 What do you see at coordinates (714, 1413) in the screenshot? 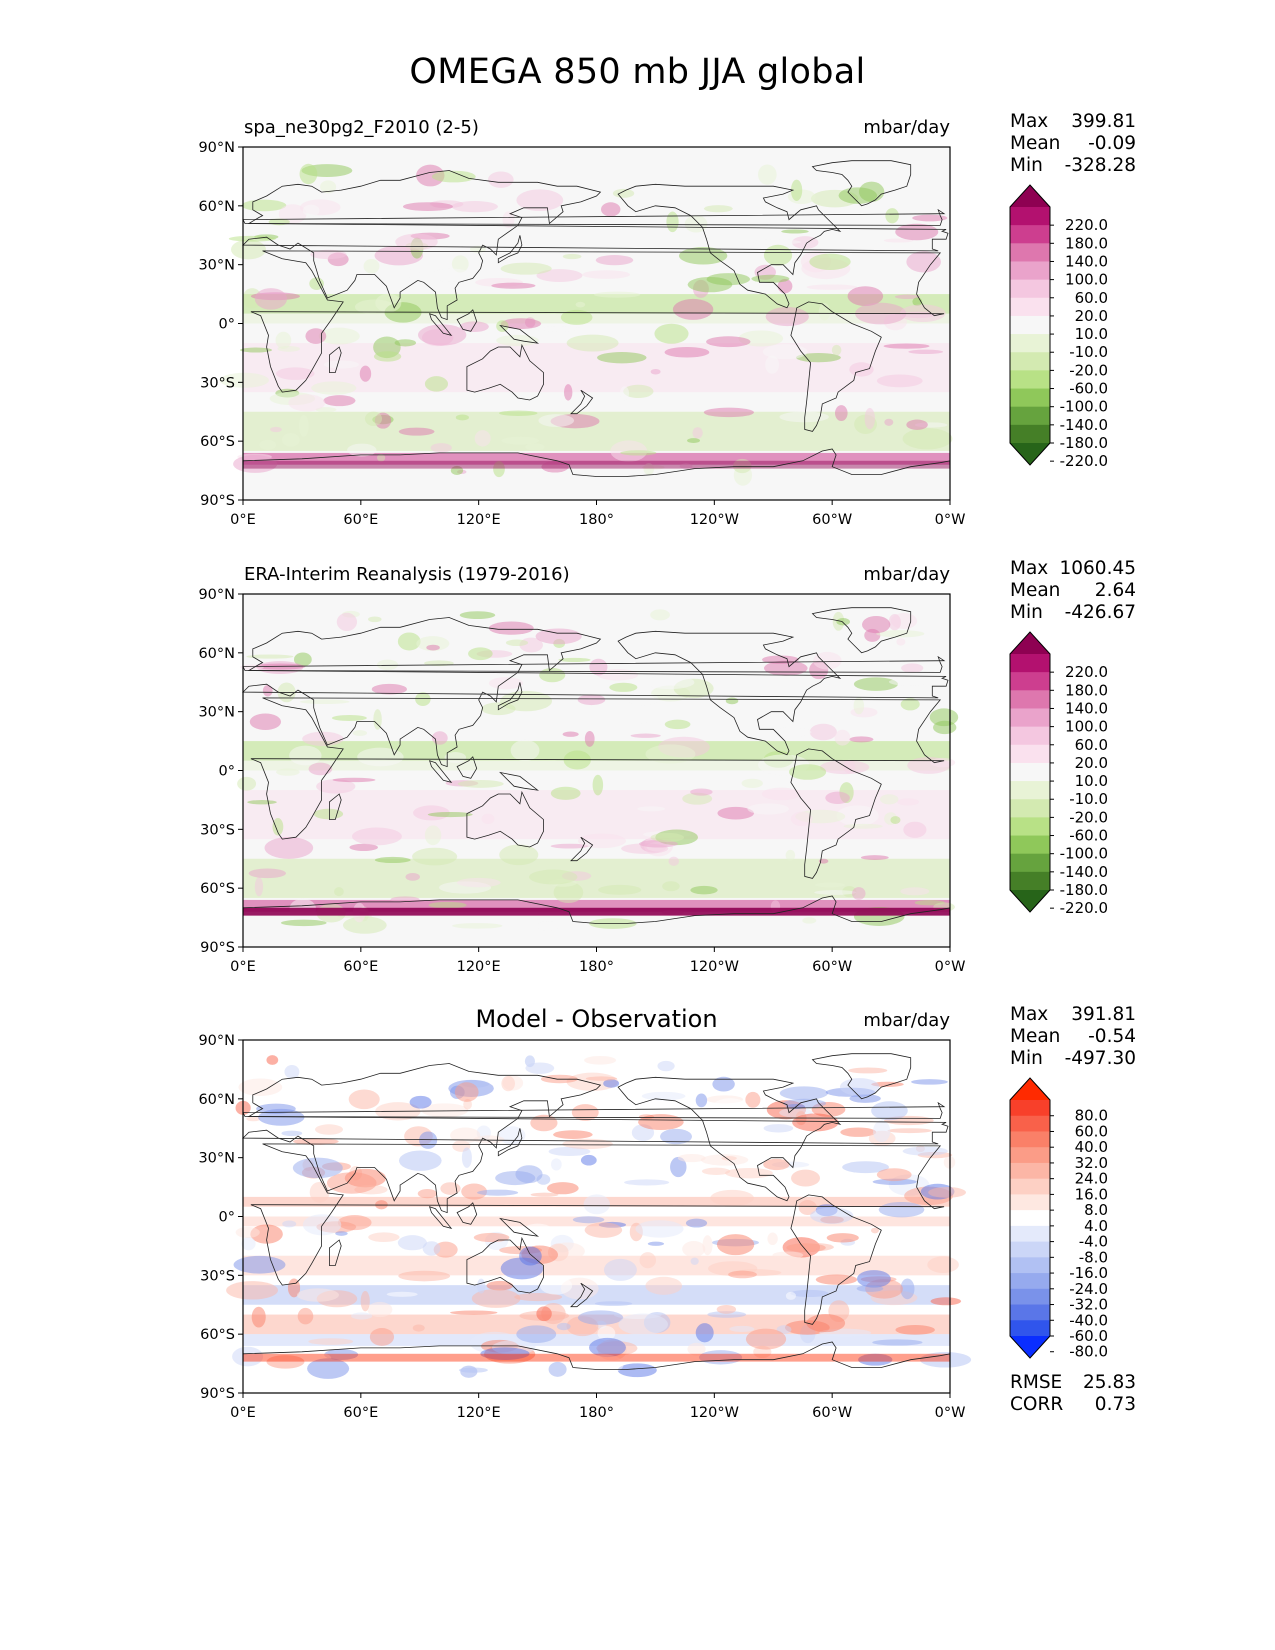
I see `x-tick-label: 120°W` at bounding box center [714, 1413].